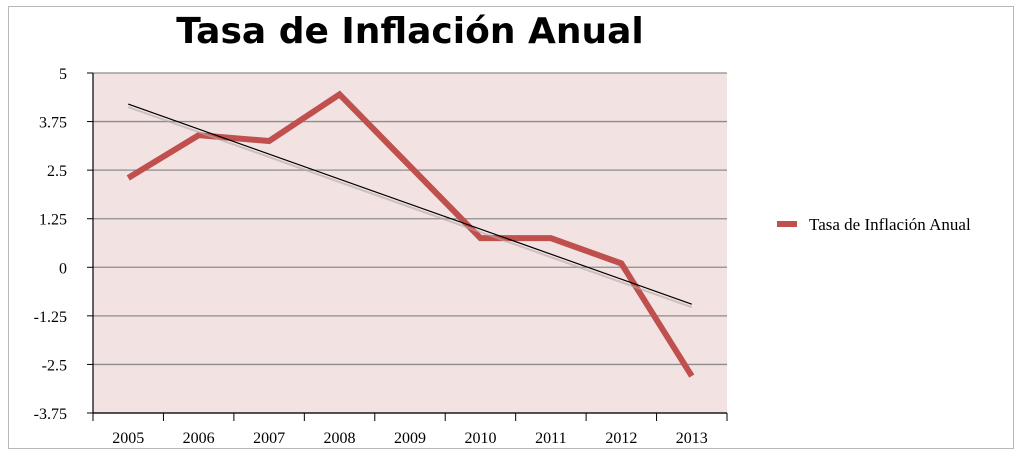 This screenshot has width=1024, height=457. Describe the element at coordinates (340, 438) in the screenshot. I see `x-tick-label: 2008` at that location.